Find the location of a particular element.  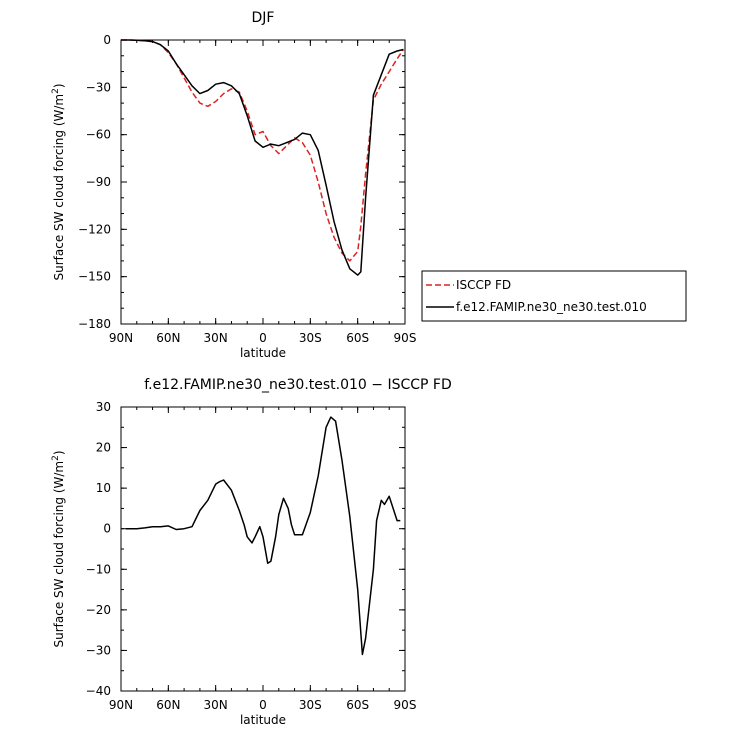

y-tick-label: −150 is located at coordinates (94, 277).